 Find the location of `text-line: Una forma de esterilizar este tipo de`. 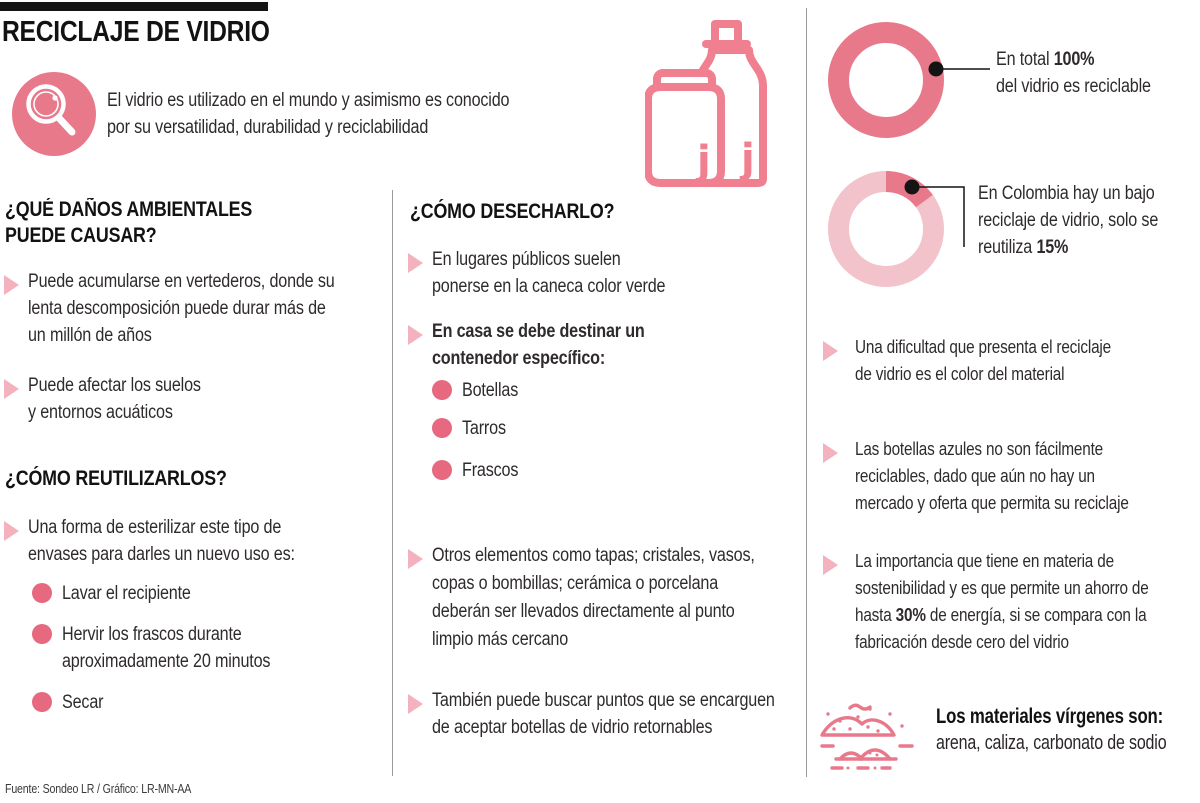

text-line: Una forma de esterilizar este tipo de is located at coordinates (155, 527).